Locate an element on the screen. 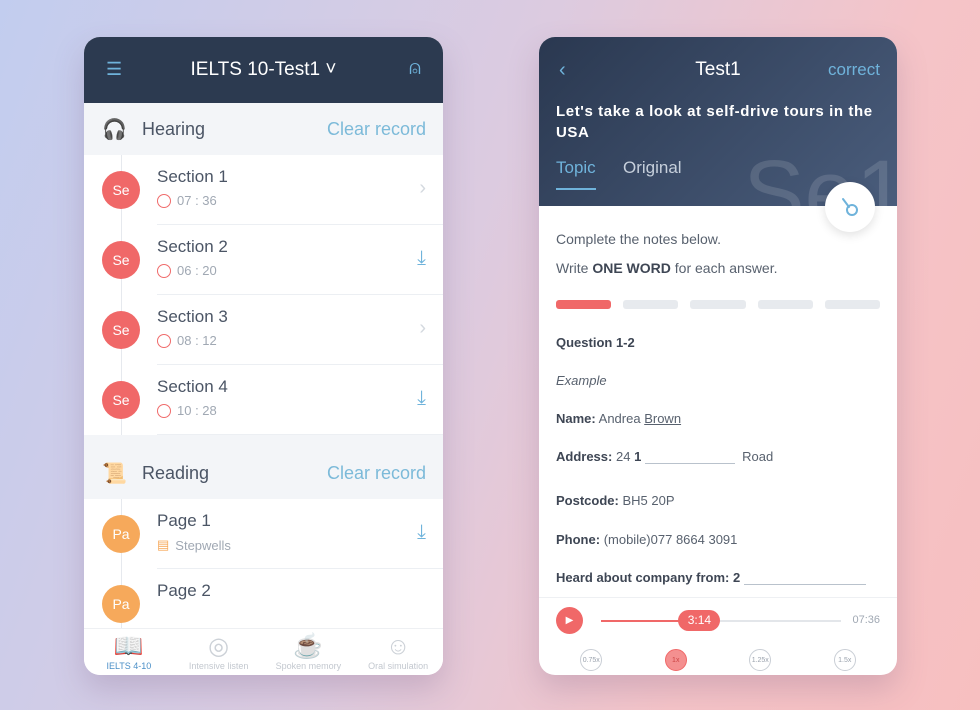  back-icon: ‹ is located at coordinates (562, 70).